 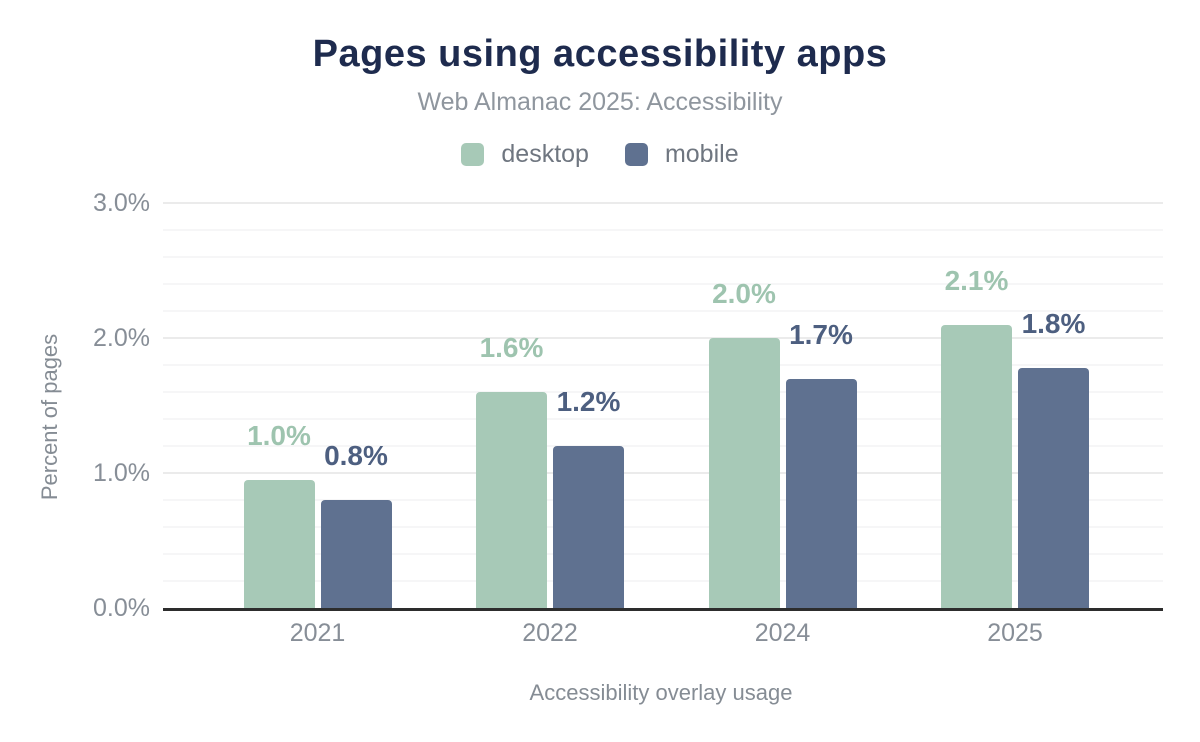 What do you see at coordinates (821, 334) in the screenshot?
I see `bar-label-mobile-2024: 1.7%` at bounding box center [821, 334].